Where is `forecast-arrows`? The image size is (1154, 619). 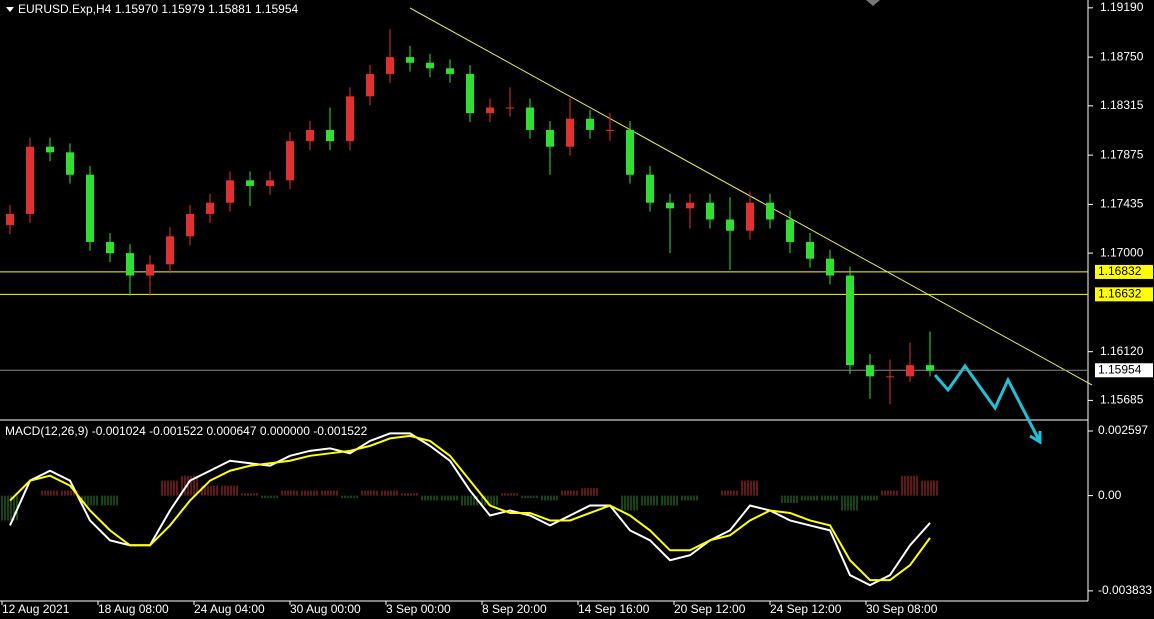 forecast-arrows is located at coordinates (987, 404).